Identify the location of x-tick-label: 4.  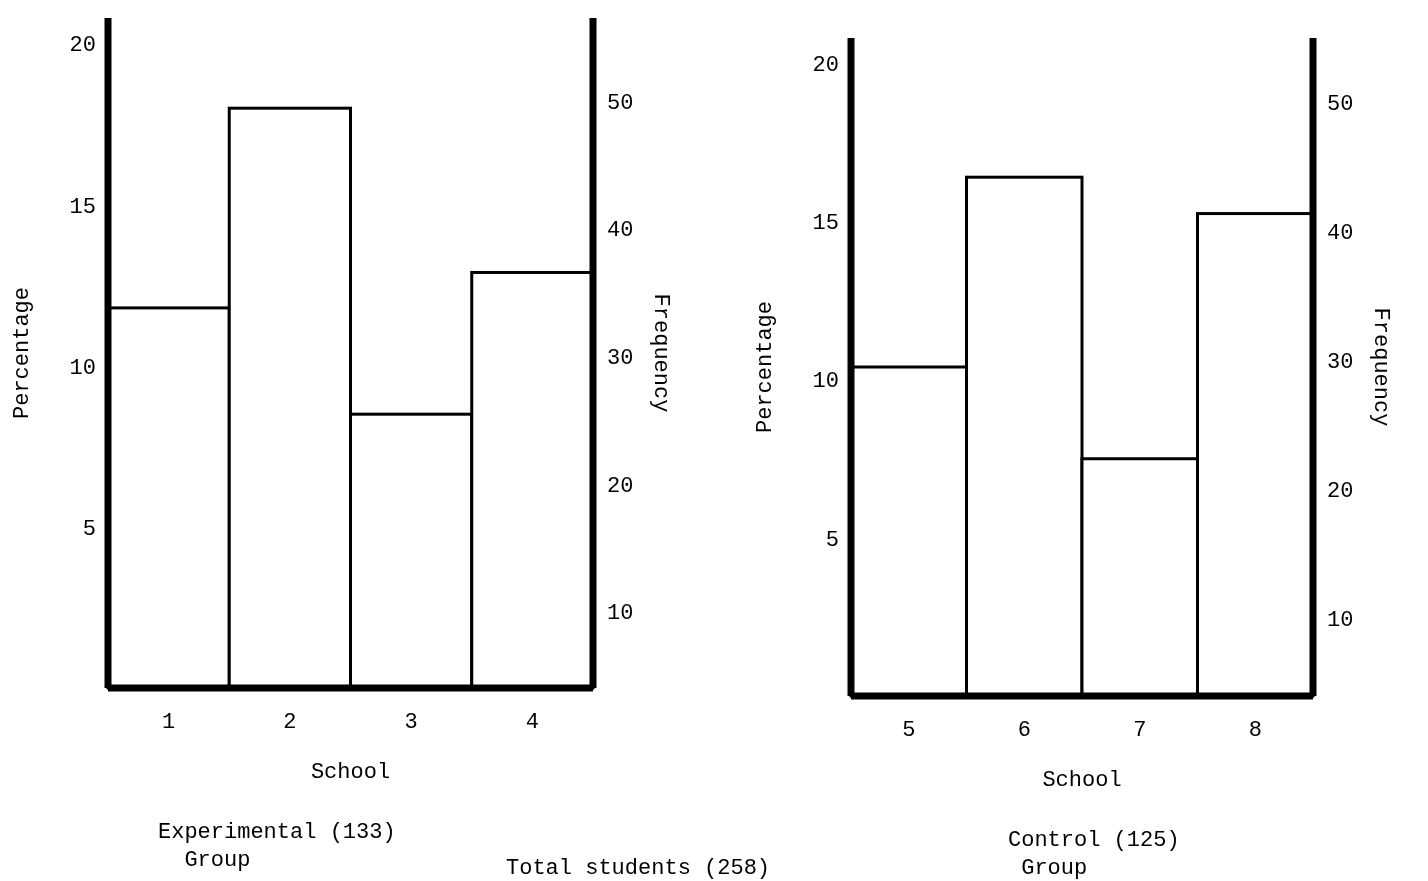
(532, 722).